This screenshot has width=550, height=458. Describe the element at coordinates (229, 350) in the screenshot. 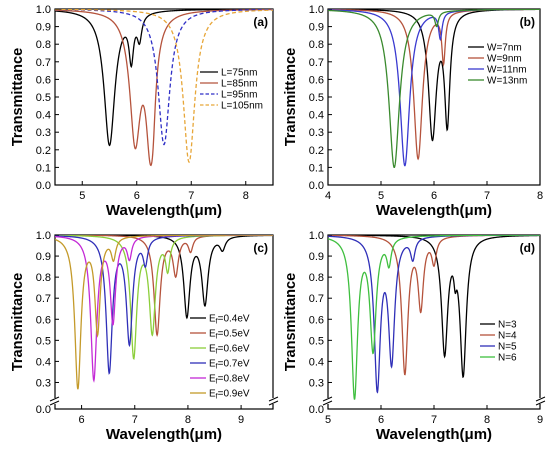

I see `legend-entry: Ef=0.6eV` at that location.